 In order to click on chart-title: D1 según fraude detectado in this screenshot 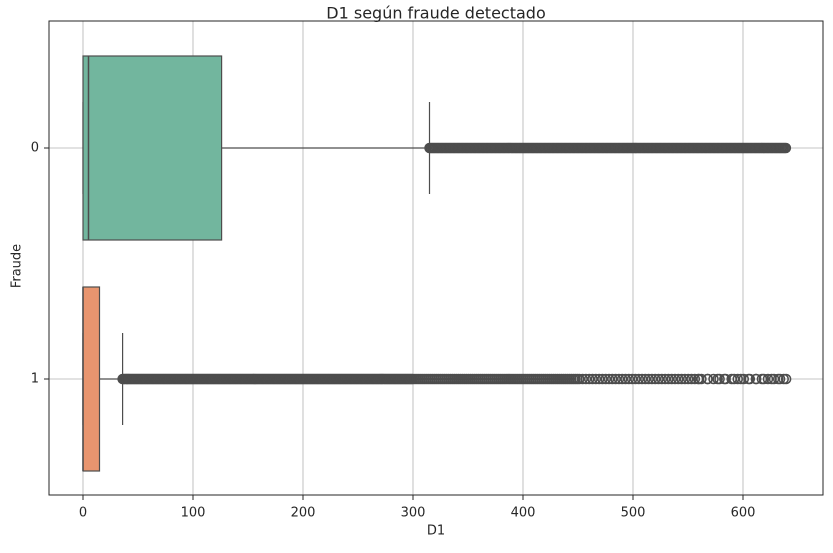, I will do `click(435, 13)`.